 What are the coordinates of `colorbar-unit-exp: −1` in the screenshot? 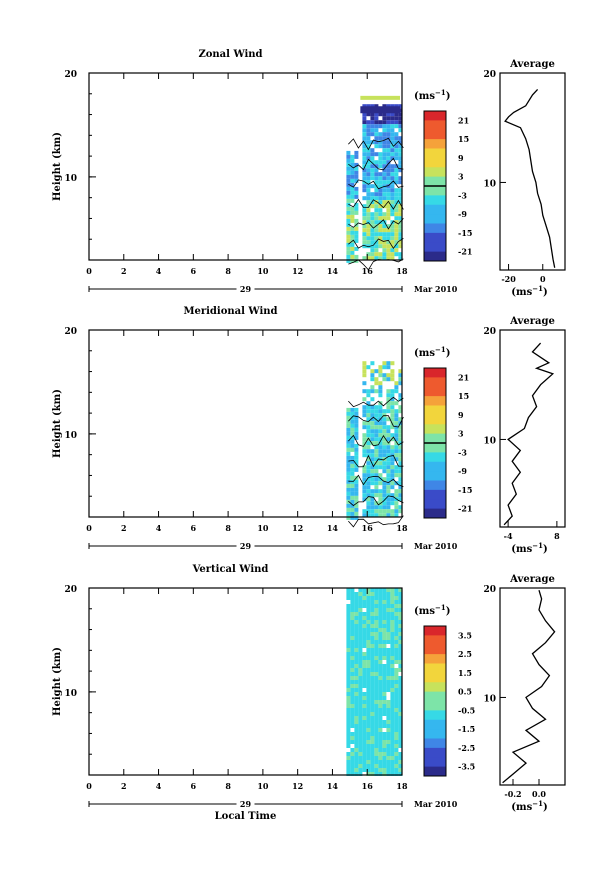 It's located at (440, 349).